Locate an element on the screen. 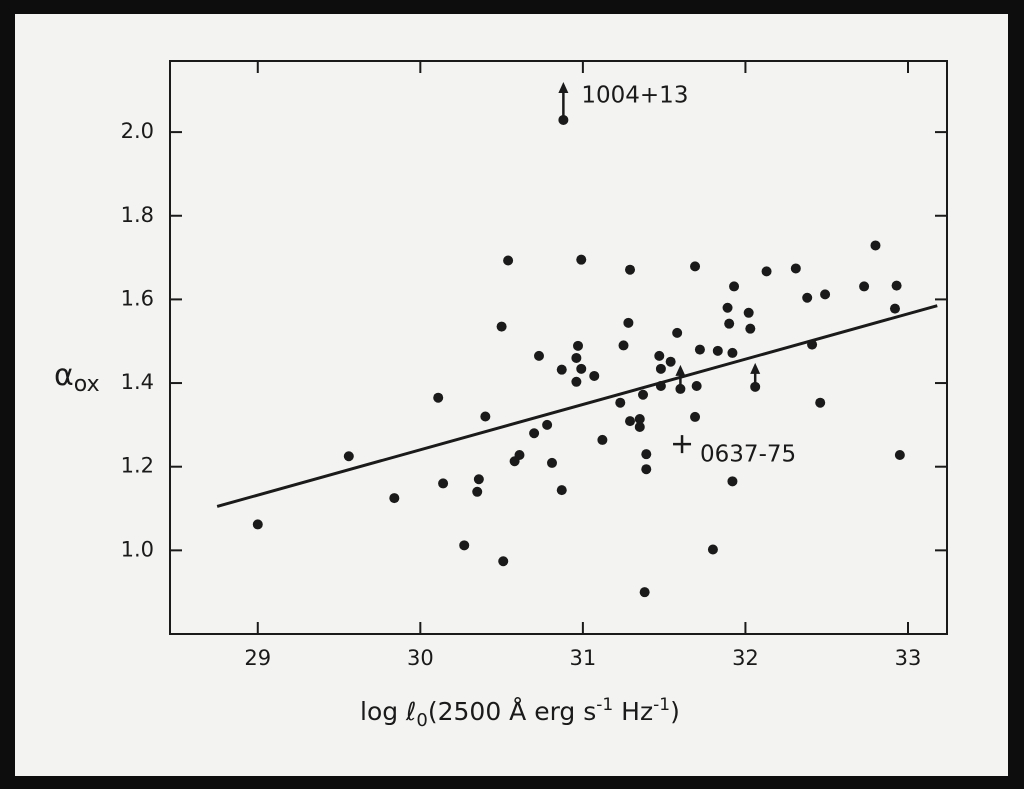 The height and width of the screenshot is (789, 1024). annotation: 0637-75 is located at coordinates (748, 455).